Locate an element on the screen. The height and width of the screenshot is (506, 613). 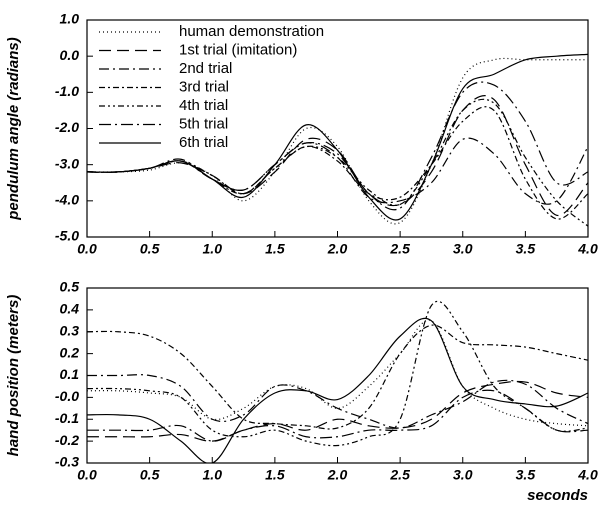
y-tick-label: -3.0 is located at coordinates (67, 163).